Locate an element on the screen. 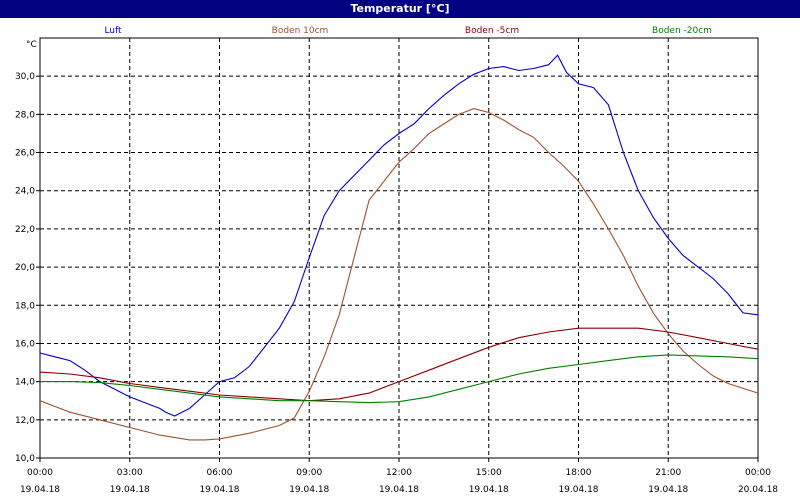 The height and width of the screenshot is (500, 800). x-tick-time-label: 06:00 is located at coordinates (220, 473).